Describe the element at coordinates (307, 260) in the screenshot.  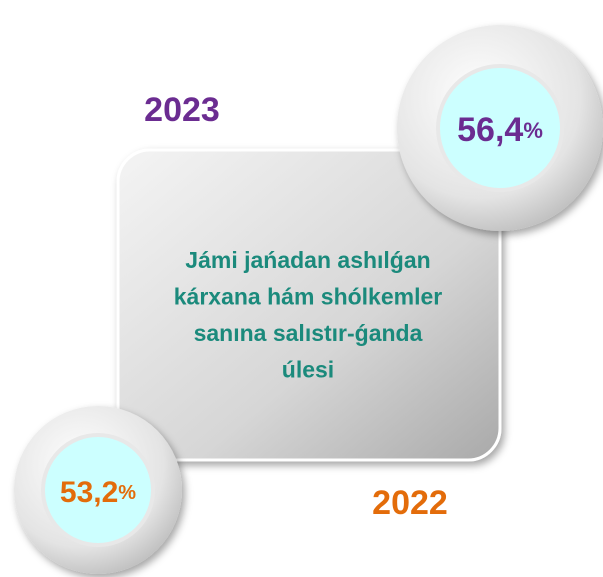
I see `center-line: Jámi jańadan ashılǵan` at that location.